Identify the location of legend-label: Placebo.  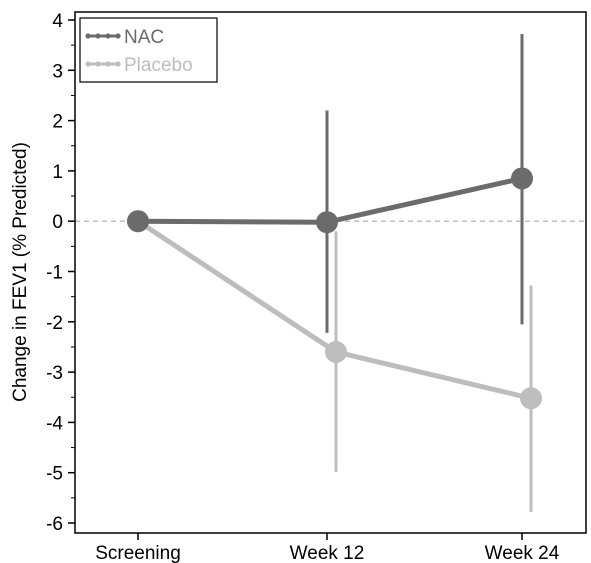
(158, 65).